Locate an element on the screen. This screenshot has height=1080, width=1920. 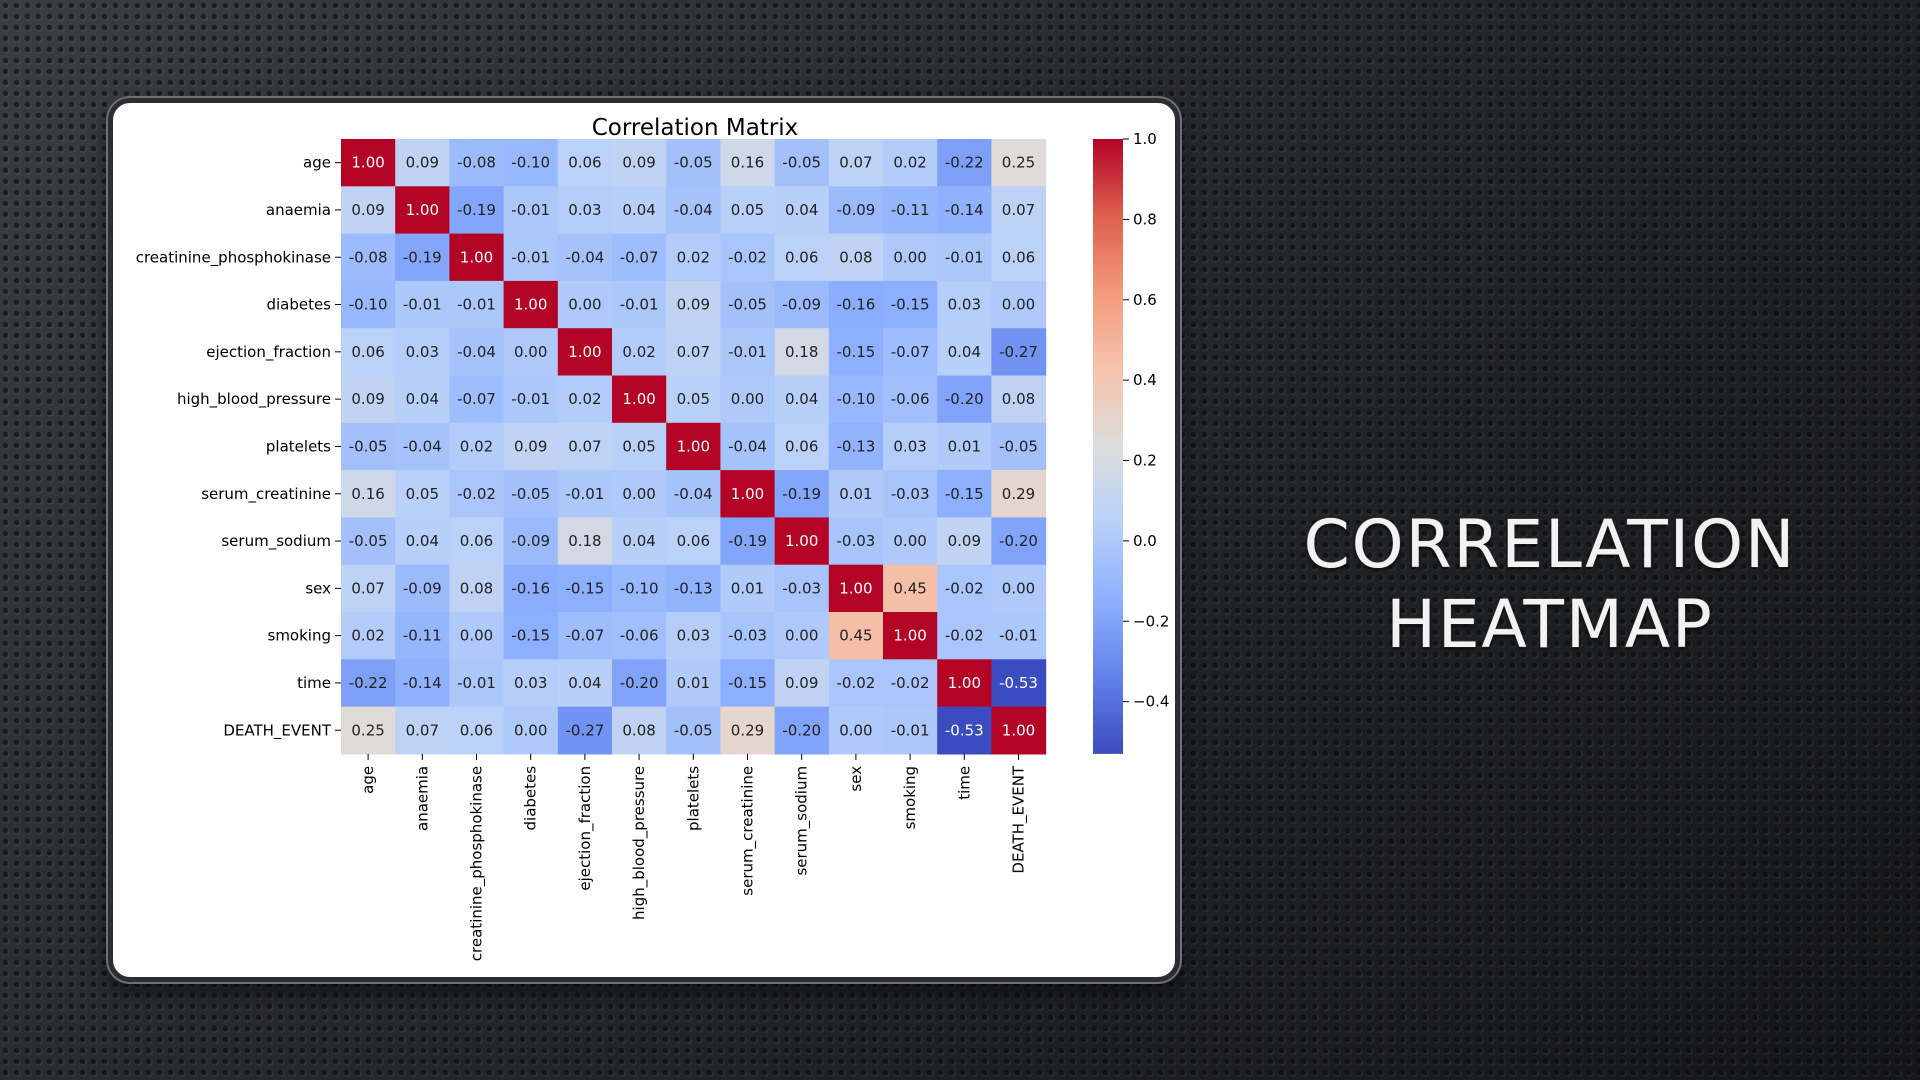
x-tick-label: creatinine_phosphokinase is located at coordinates (477, 863).